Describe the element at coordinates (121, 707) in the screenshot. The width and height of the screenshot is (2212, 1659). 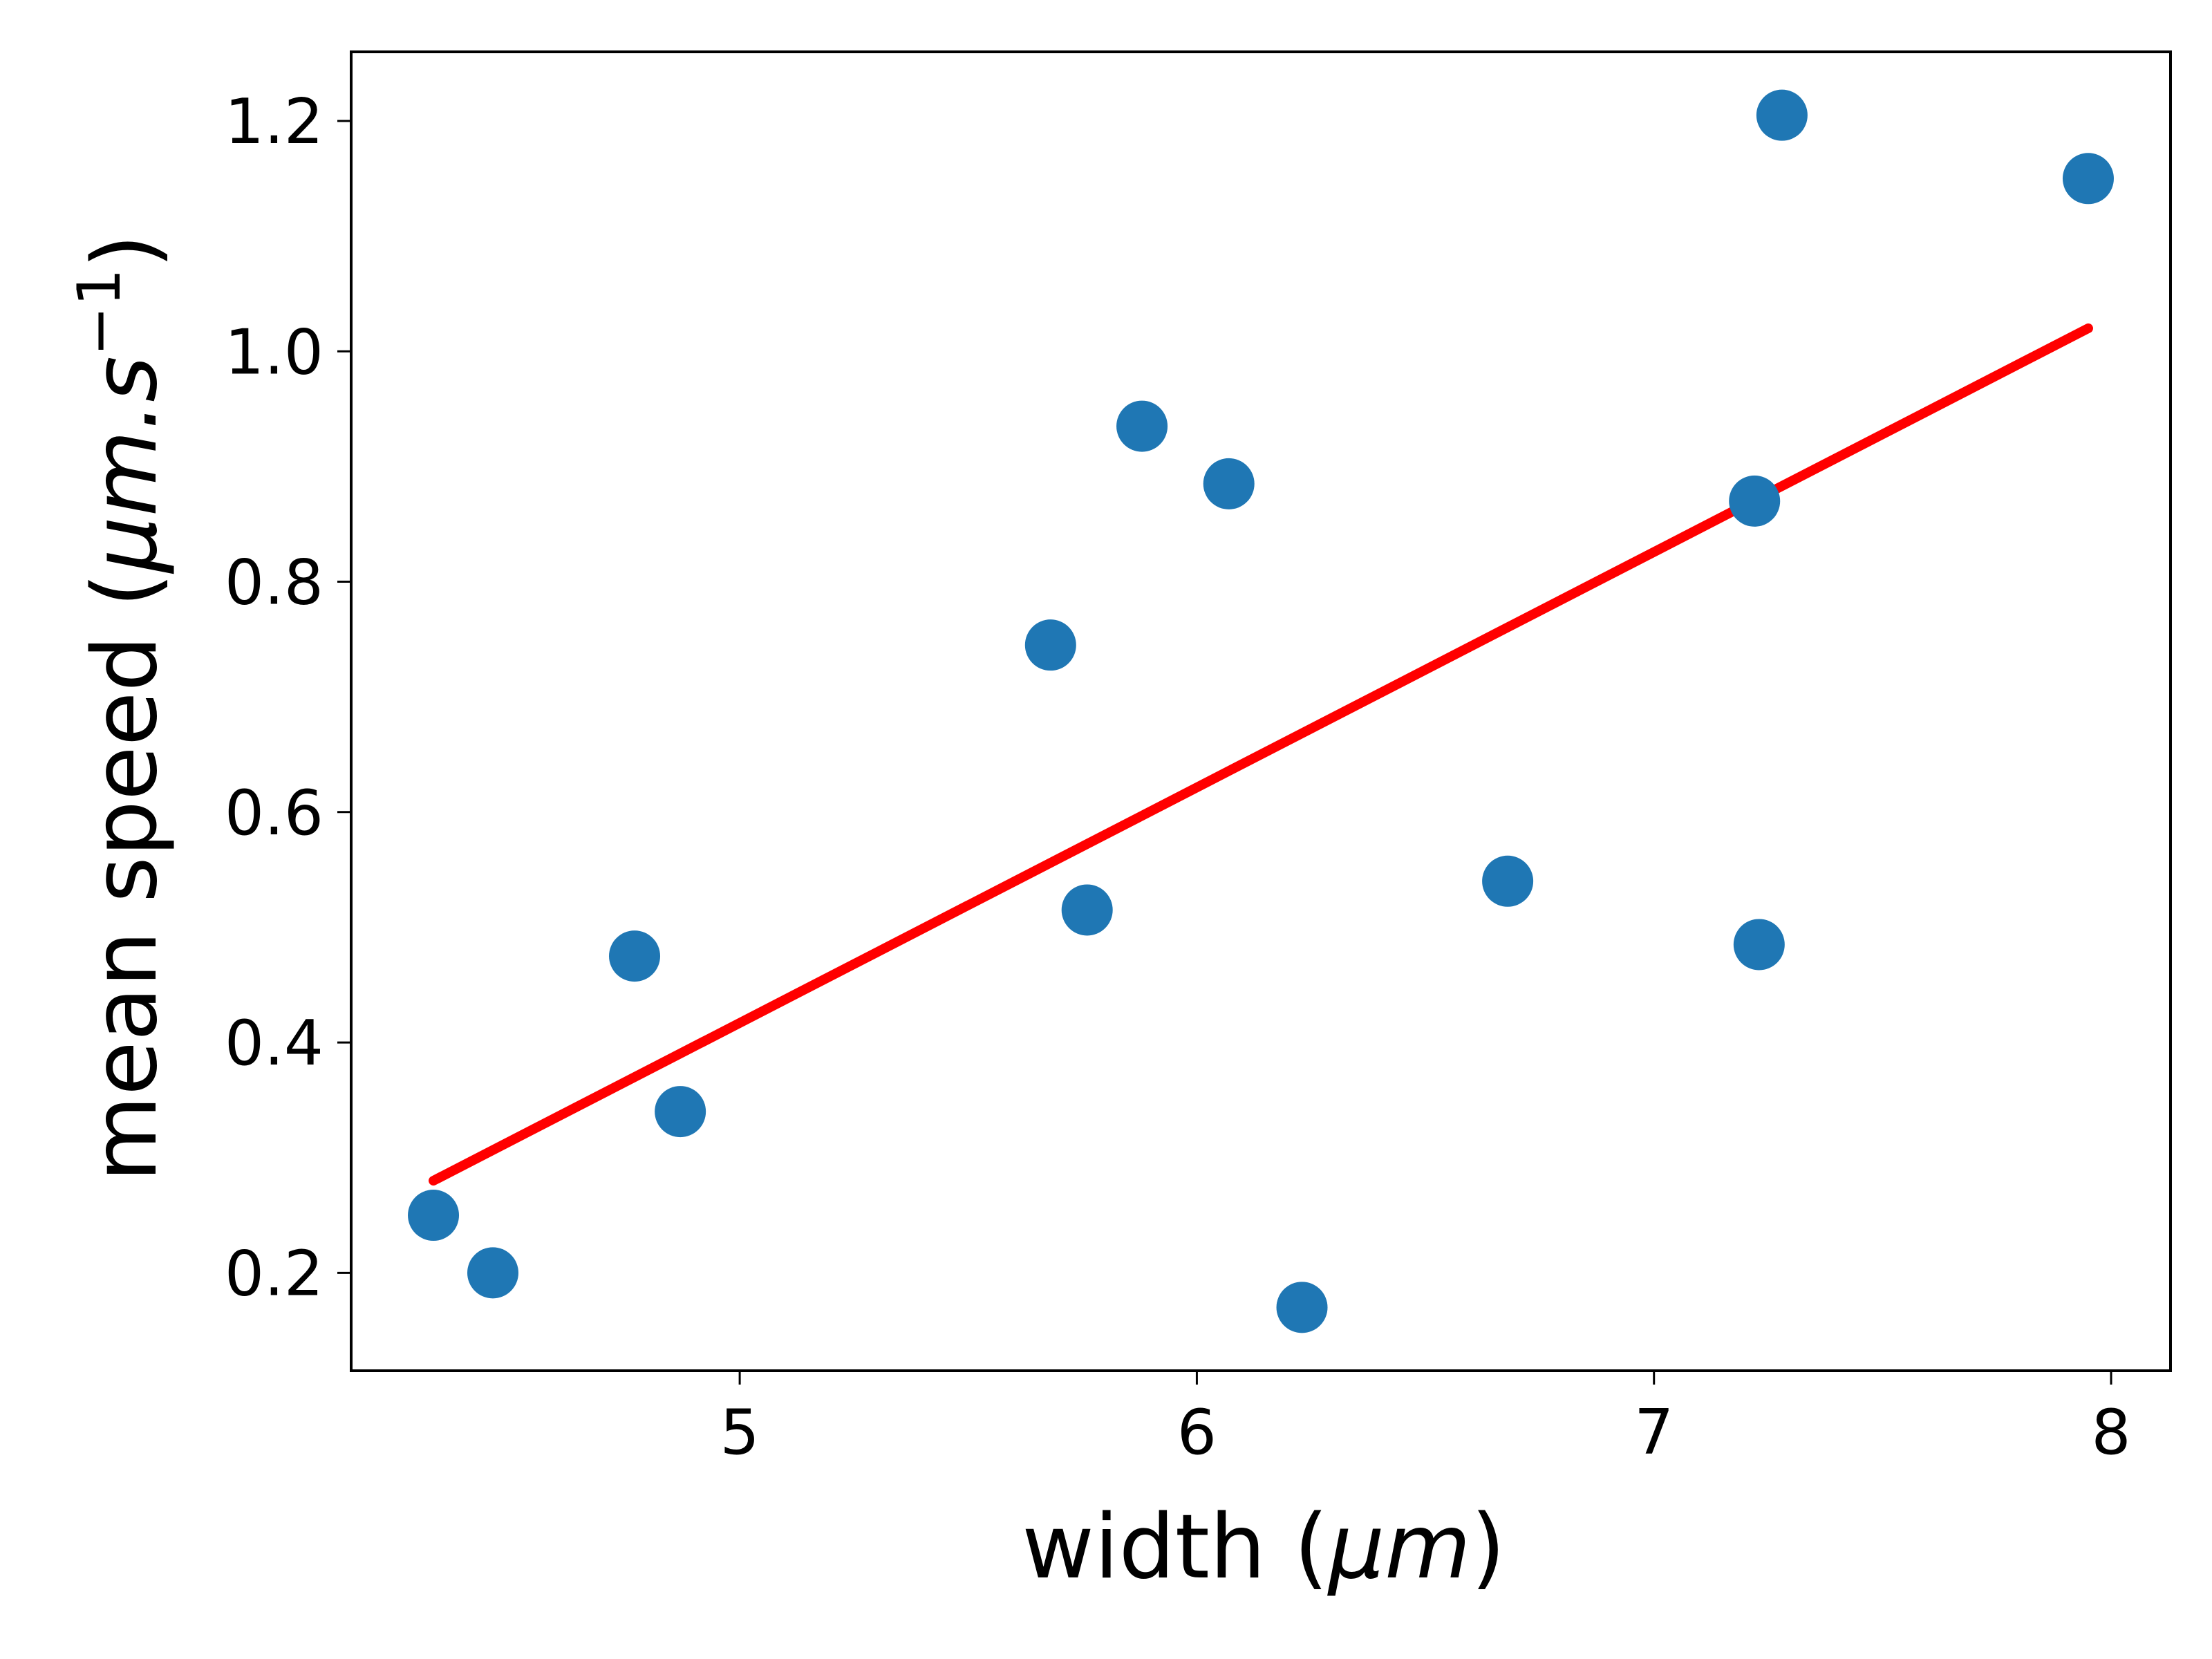
I see `y-axis-label: mean speed (μm.s−1)` at that location.